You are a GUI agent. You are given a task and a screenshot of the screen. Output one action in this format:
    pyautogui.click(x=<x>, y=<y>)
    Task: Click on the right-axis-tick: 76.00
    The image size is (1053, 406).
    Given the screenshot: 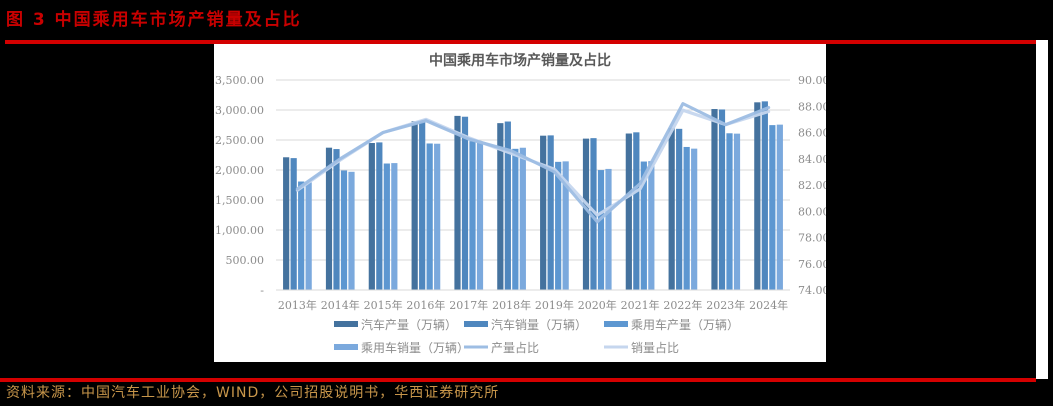 What is the action you would take?
    pyautogui.click(x=812, y=264)
    